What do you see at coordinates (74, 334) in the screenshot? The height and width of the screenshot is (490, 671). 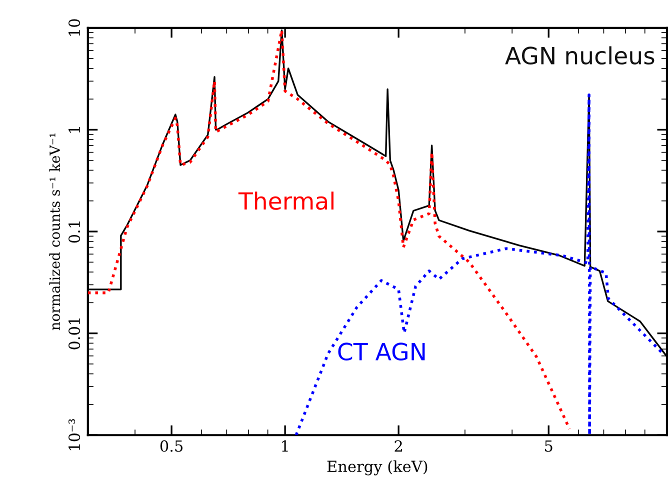 I see `y-tick-label: 0.01` at bounding box center [74, 334].